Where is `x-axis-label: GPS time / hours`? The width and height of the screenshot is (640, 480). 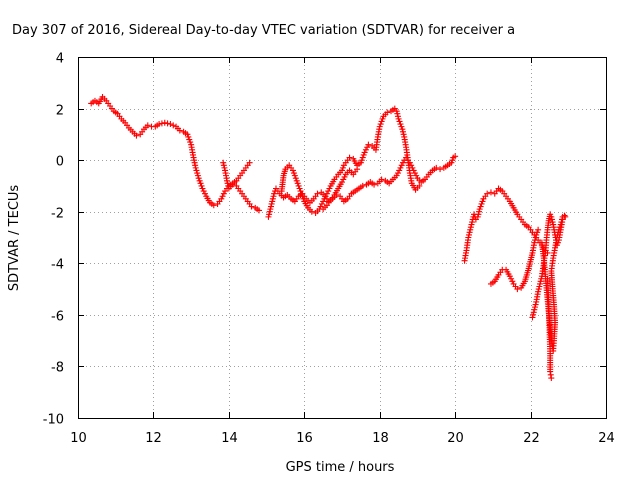 x-axis-label: GPS time / hours is located at coordinates (340, 467).